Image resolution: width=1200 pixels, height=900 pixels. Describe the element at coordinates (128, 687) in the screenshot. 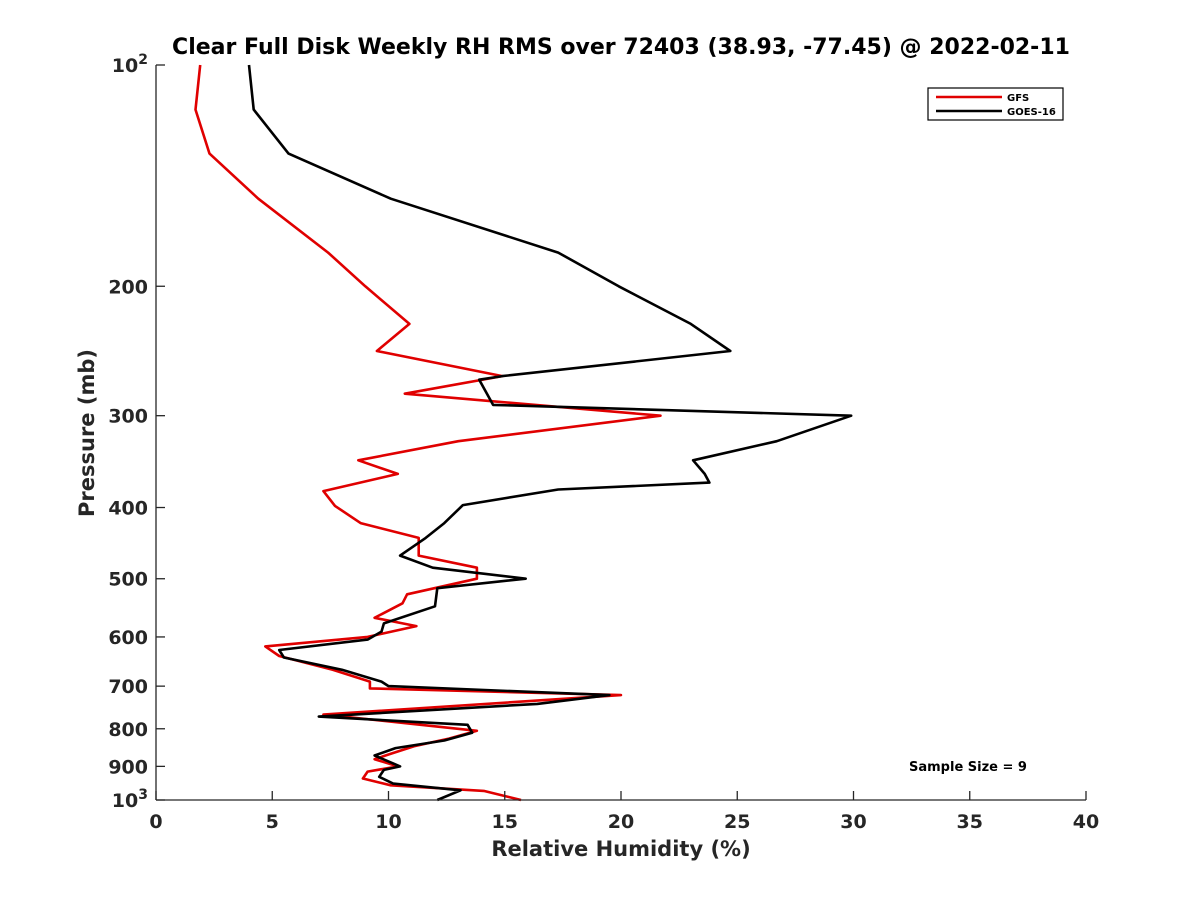

I see `y-tick-label: 700` at that location.